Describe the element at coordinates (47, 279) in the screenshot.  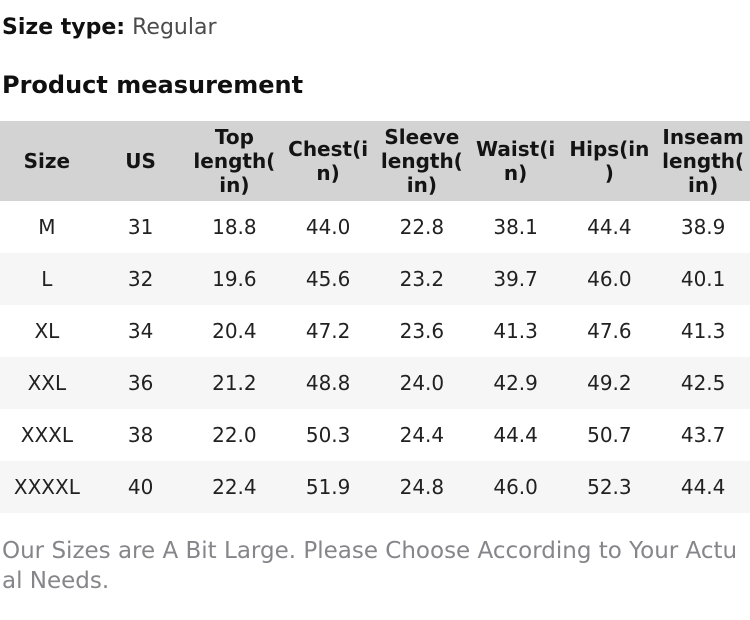
I see `cell-size: L` at that location.